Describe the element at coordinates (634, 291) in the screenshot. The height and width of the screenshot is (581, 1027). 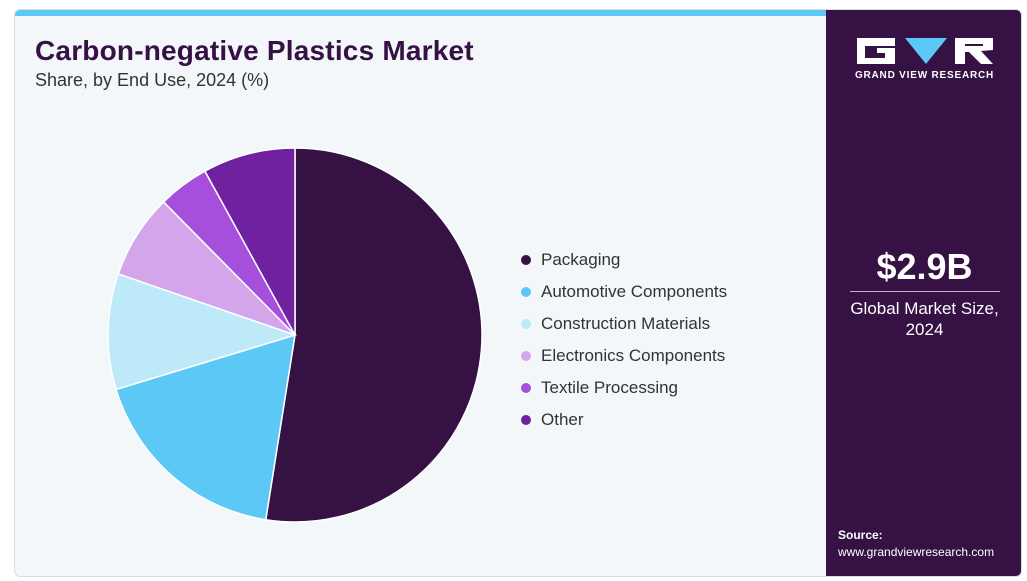
I see `legend-label: Automotive Components` at that location.